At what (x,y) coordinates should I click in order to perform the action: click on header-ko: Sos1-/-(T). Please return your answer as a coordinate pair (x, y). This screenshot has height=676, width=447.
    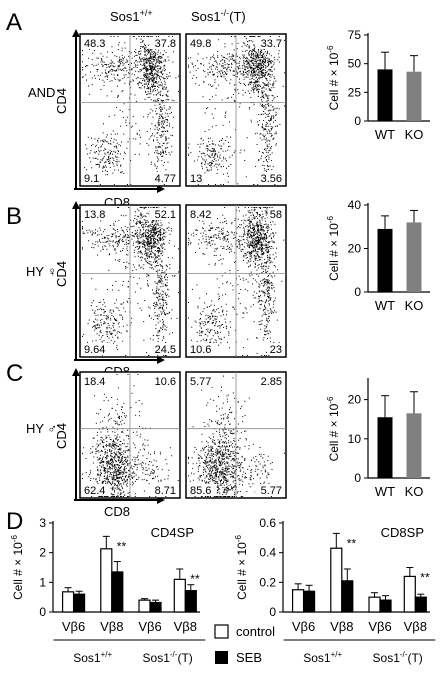
    Looking at the image, I should click on (218, 16).